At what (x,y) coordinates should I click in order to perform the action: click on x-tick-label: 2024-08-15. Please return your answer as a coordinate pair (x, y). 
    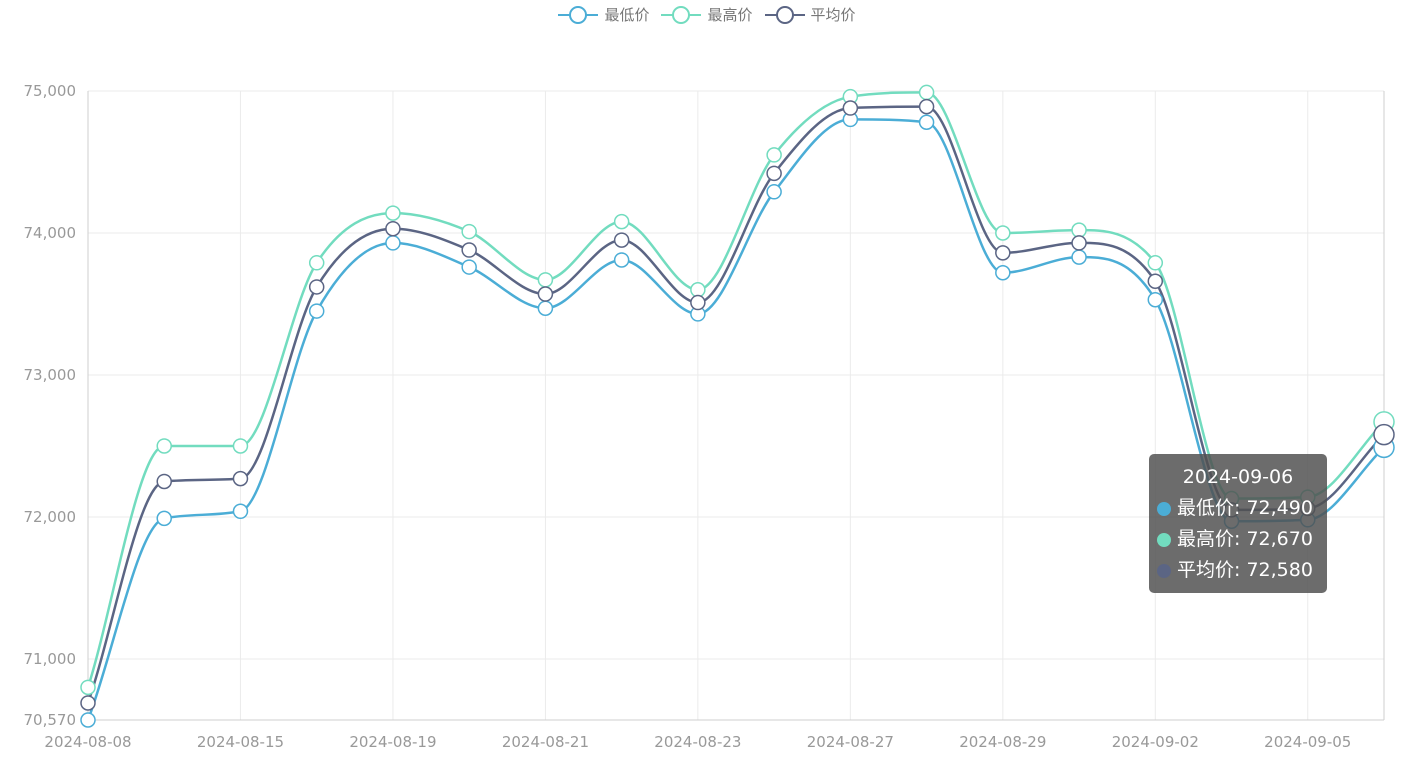
    Looking at the image, I should click on (240, 742).